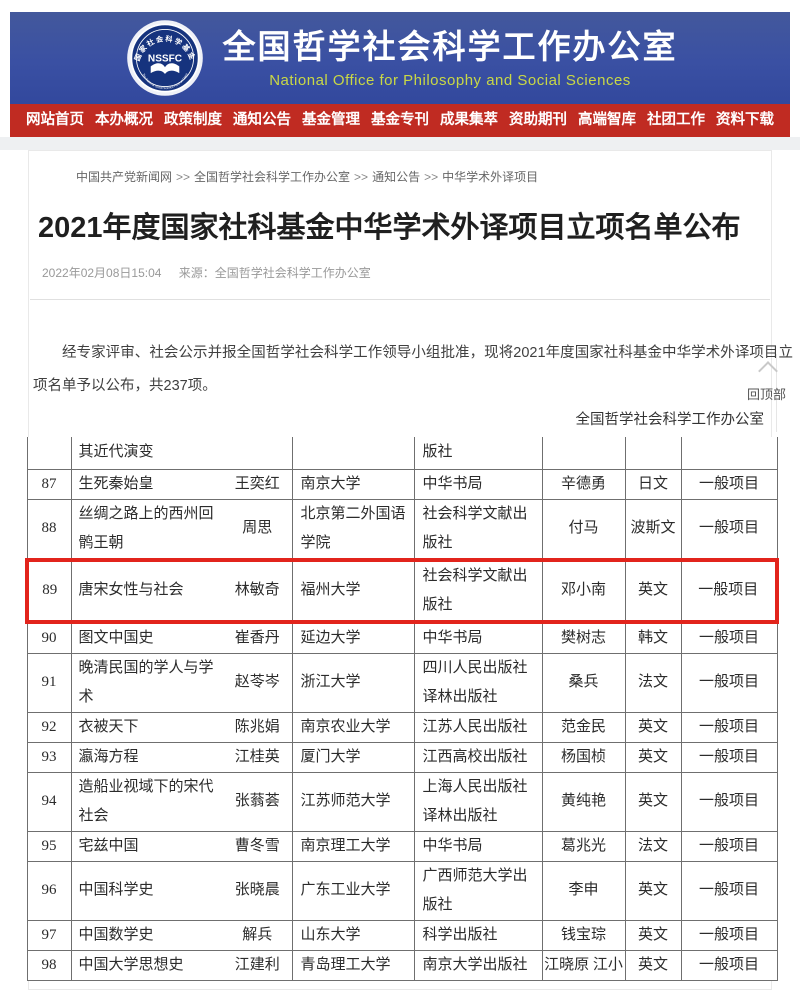 The width and height of the screenshot is (800, 1005). I want to click on cell-translator: 赵苓岑, so click(258, 682).